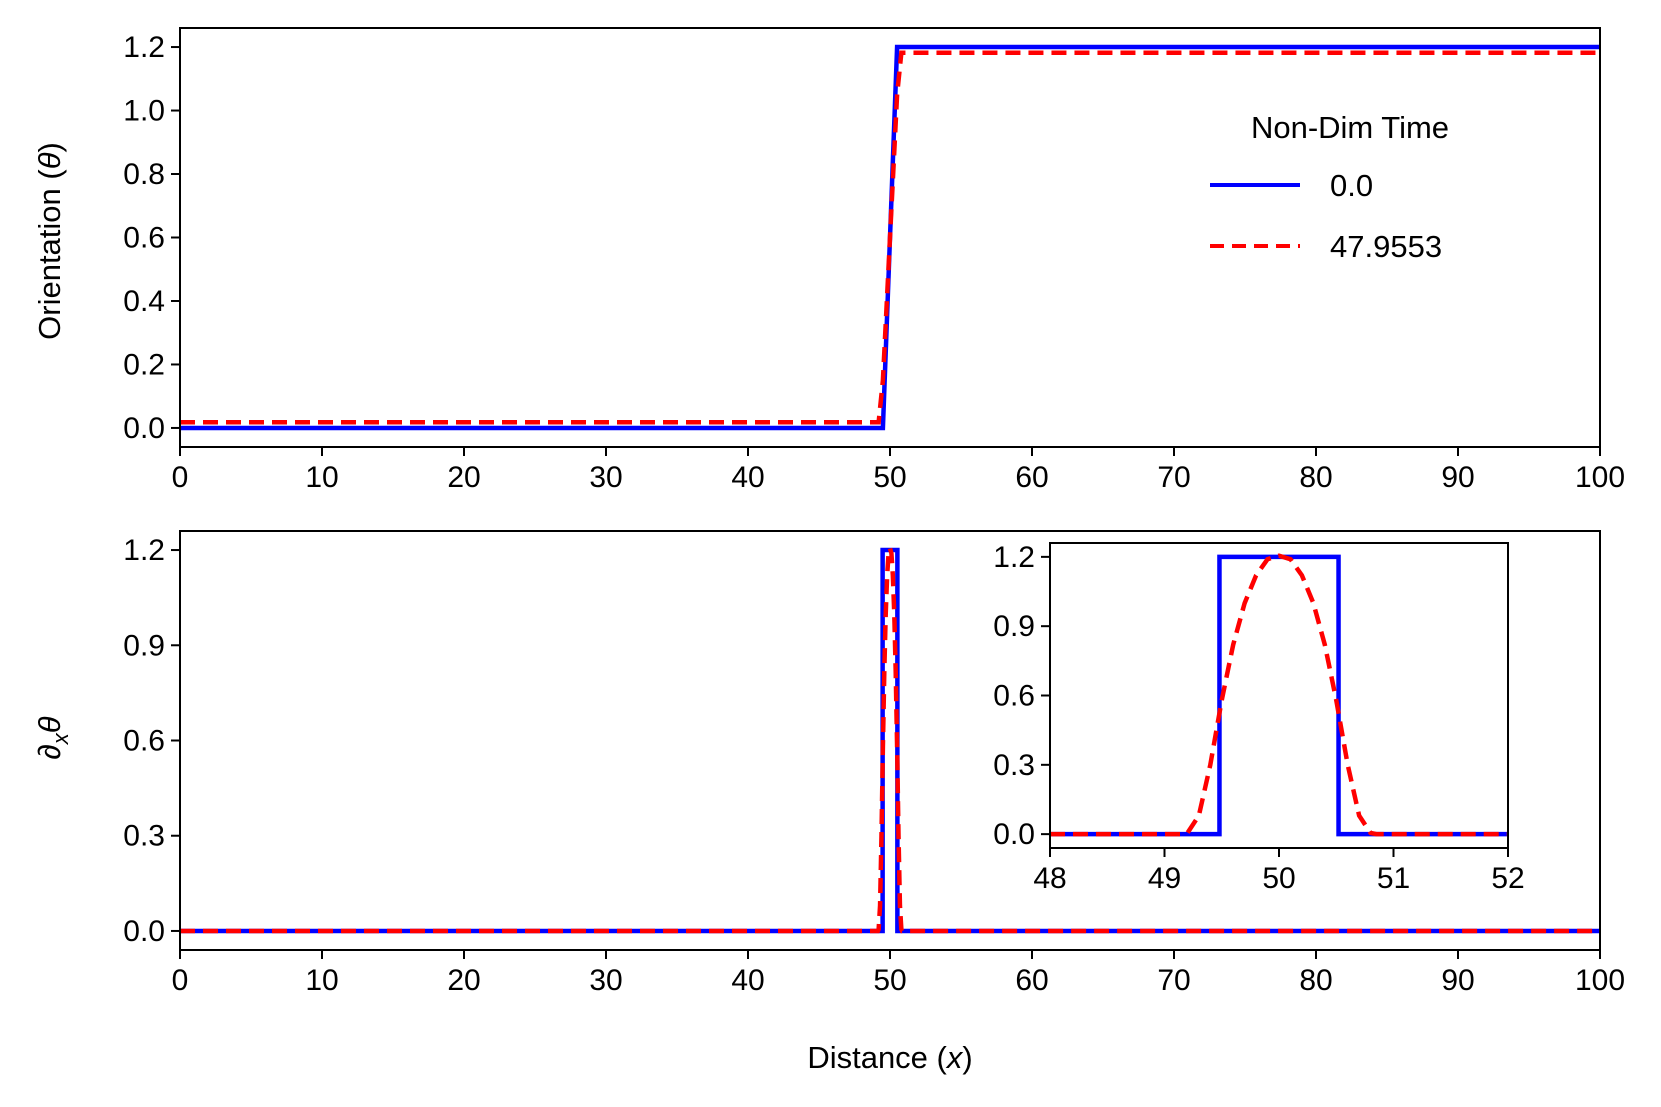  What do you see at coordinates (49, 724) in the screenshot?
I see `bottom-y-axis-label-theta: θ` at bounding box center [49, 724].